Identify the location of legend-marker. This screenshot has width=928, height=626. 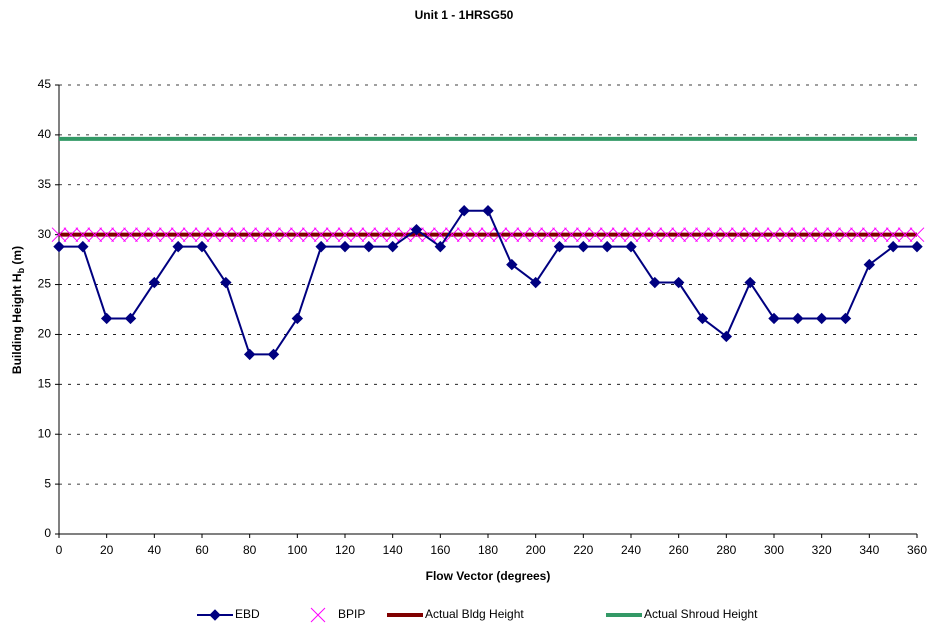
(318, 615).